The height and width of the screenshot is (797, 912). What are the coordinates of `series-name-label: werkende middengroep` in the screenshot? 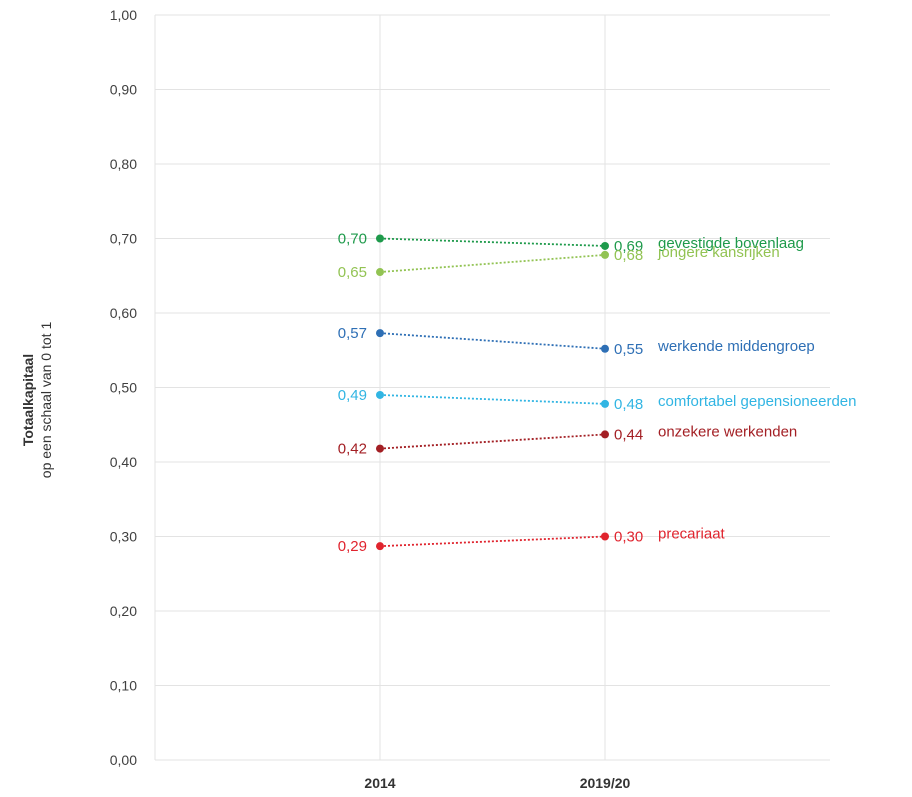 It's located at (736, 346).